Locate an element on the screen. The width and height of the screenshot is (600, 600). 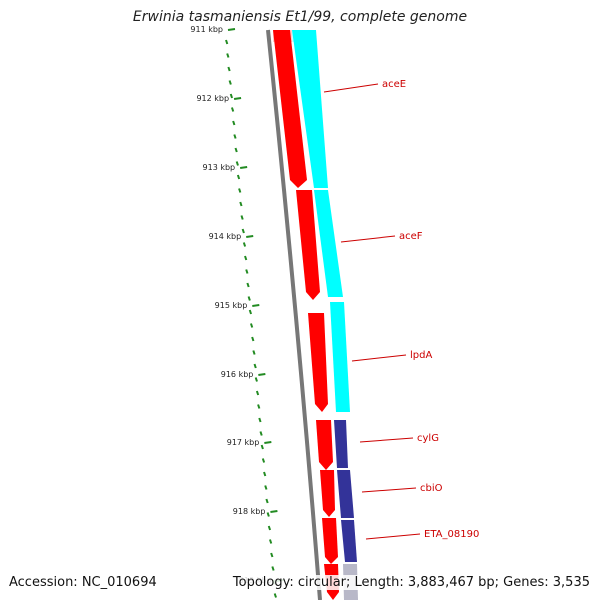
accession-text: Accession: NC_010694 is located at coordinates (83, 582).